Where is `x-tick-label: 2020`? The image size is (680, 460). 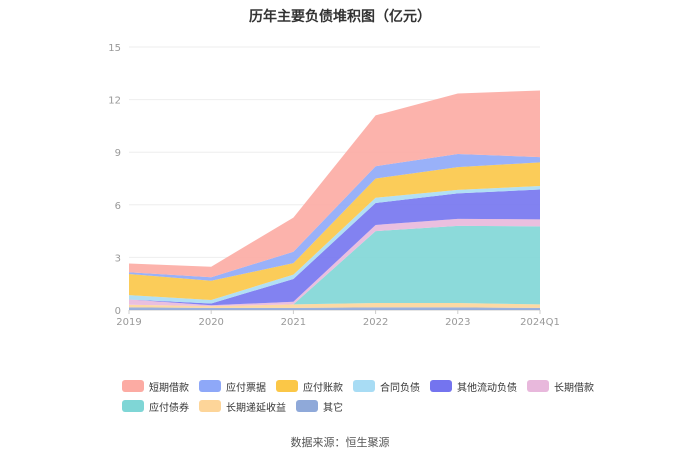
x-tick-label: 2020 is located at coordinates (210, 322).